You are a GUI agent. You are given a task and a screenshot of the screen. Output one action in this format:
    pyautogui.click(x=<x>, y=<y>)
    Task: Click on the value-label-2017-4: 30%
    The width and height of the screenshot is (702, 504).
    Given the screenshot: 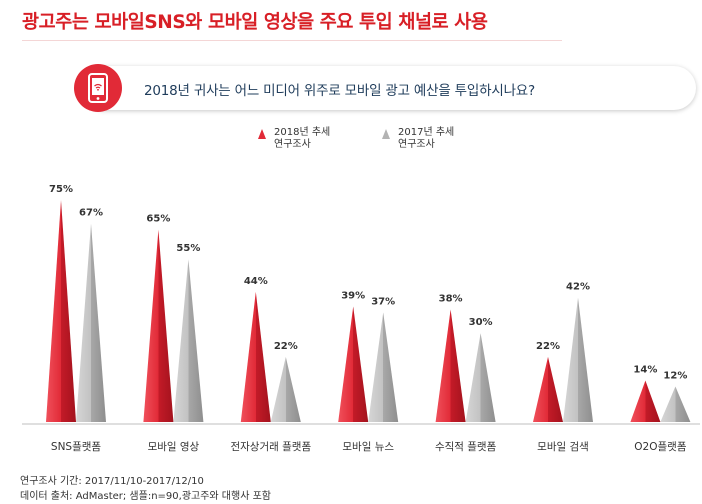 What is the action you would take?
    pyautogui.click(x=481, y=322)
    